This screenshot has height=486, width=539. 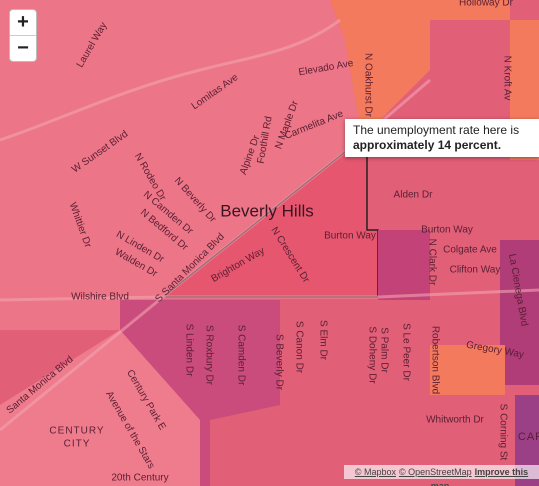 I want to click on zoom-out: −, so click(x=23, y=48).